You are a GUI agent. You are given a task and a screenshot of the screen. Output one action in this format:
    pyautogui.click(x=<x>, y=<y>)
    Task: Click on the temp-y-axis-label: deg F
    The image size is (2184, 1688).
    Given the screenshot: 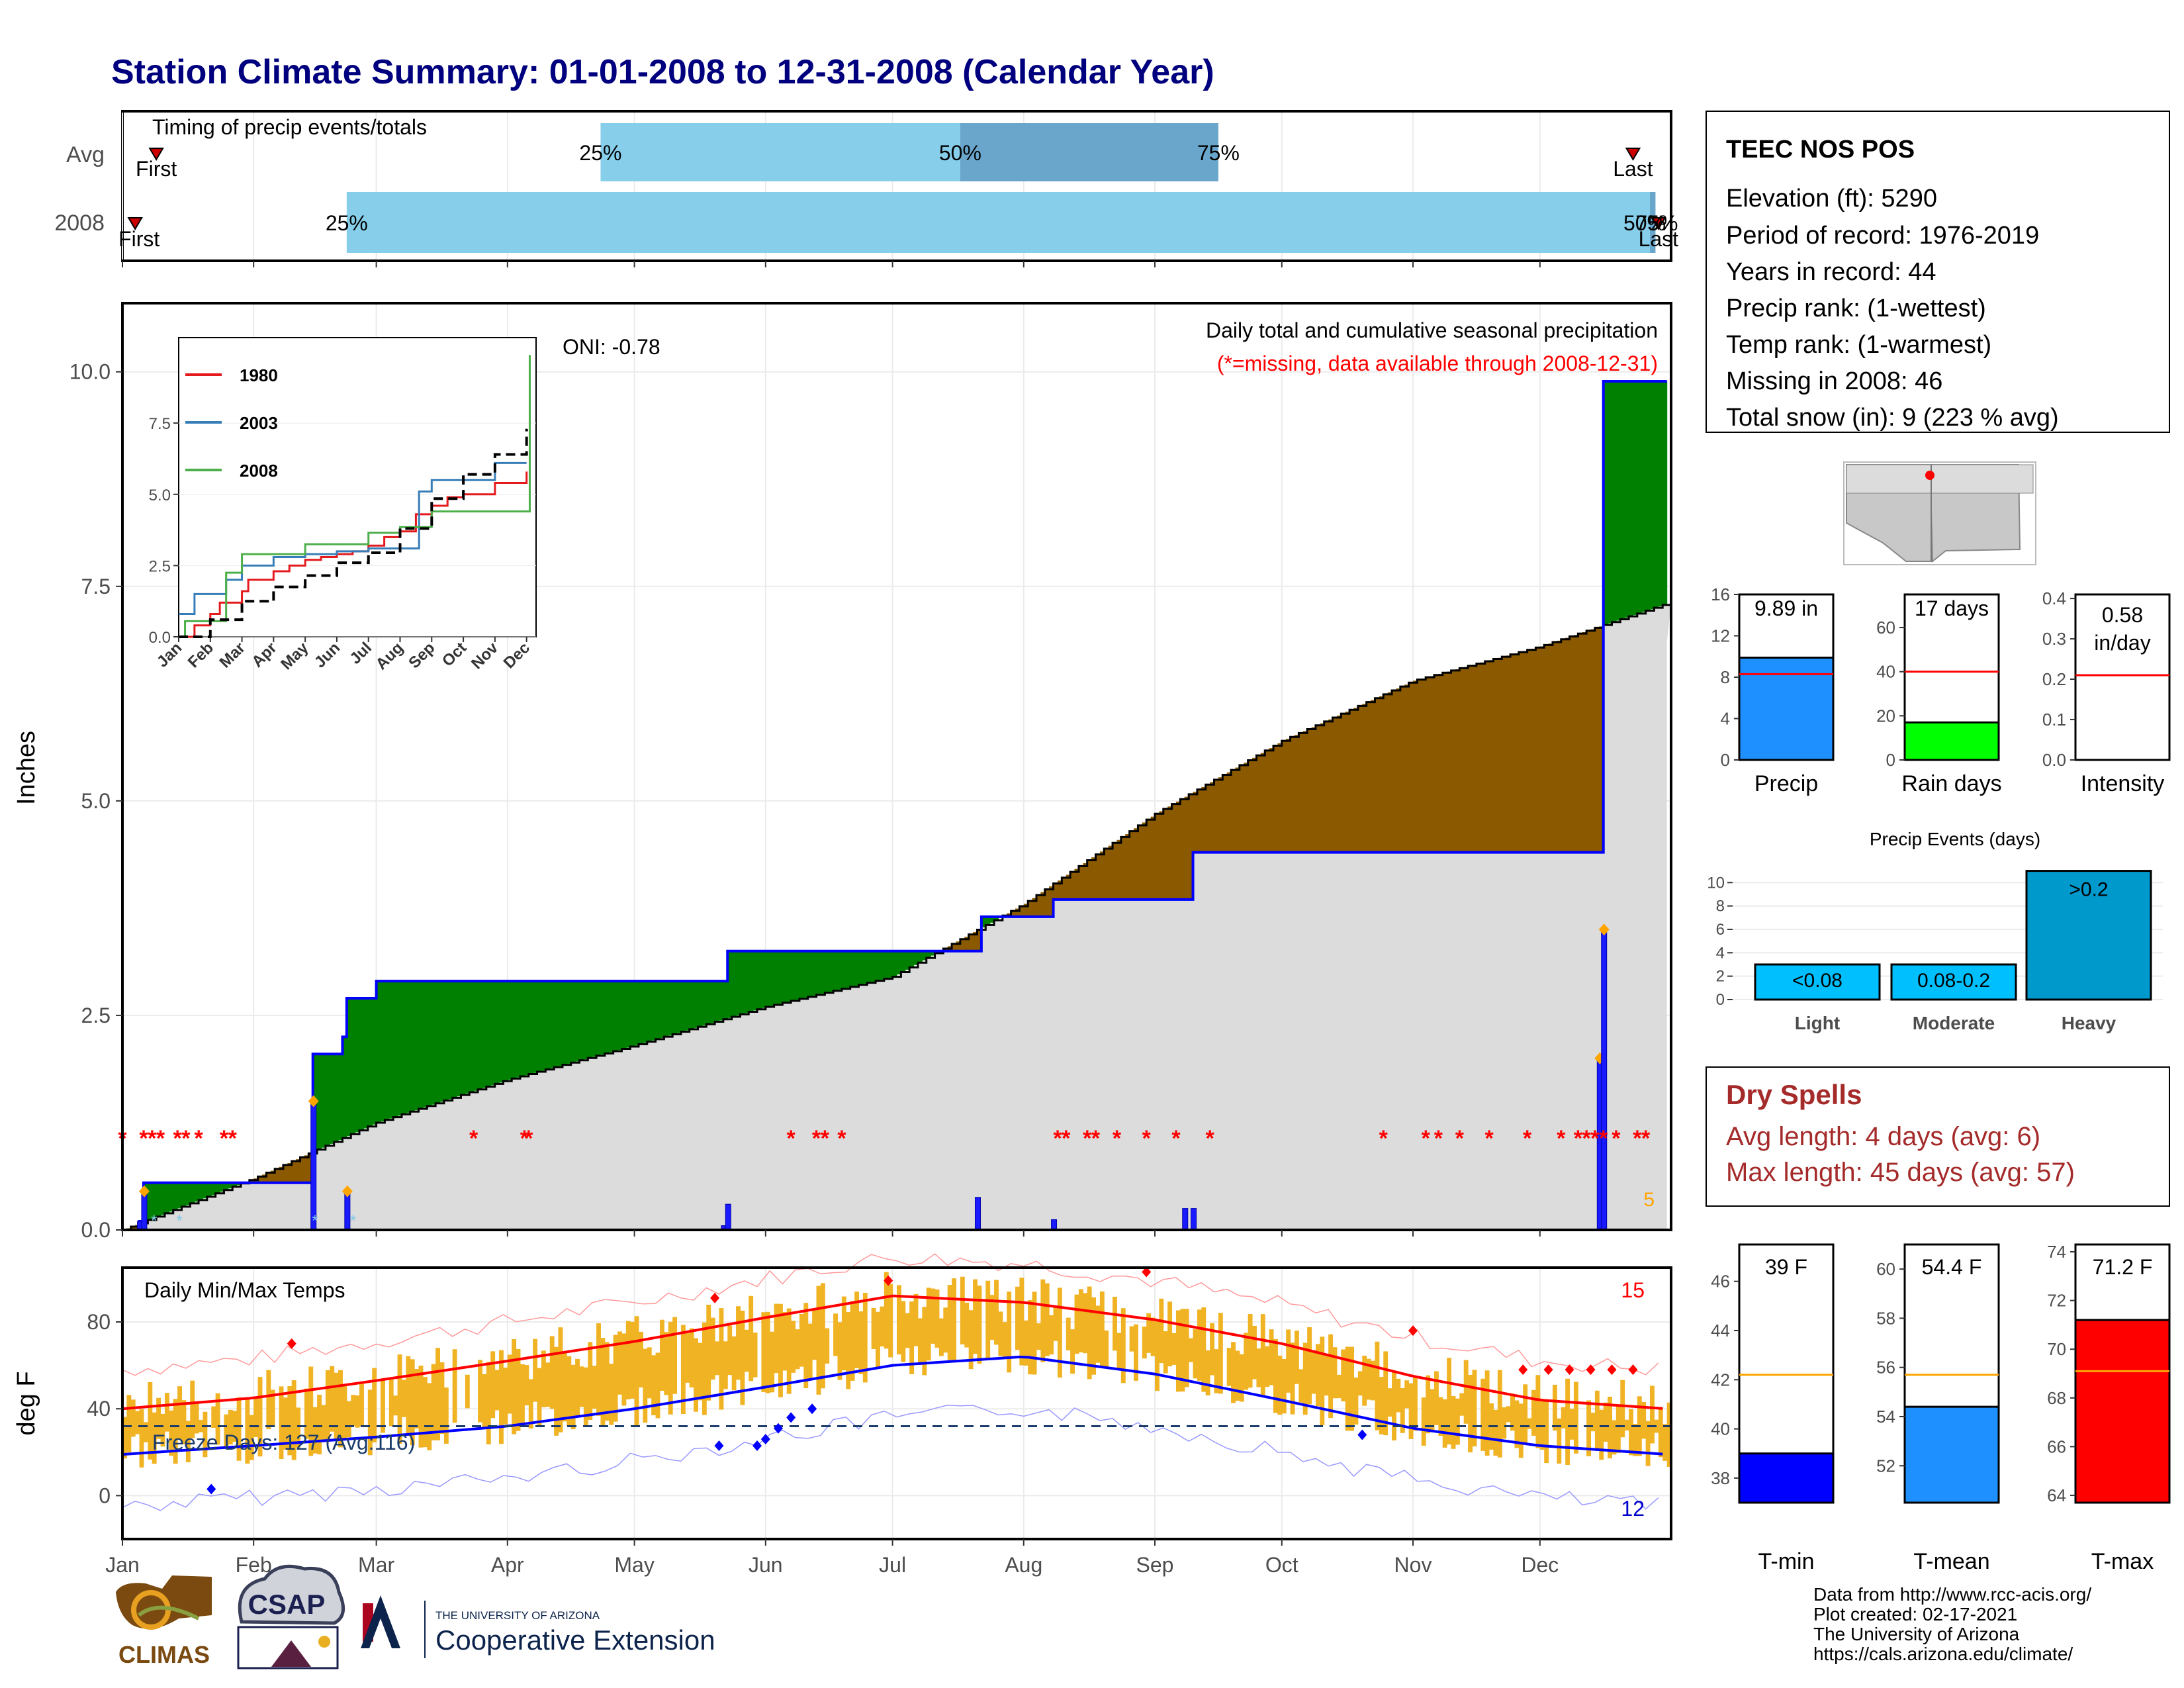 What is the action you would take?
    pyautogui.click(x=26, y=1403)
    